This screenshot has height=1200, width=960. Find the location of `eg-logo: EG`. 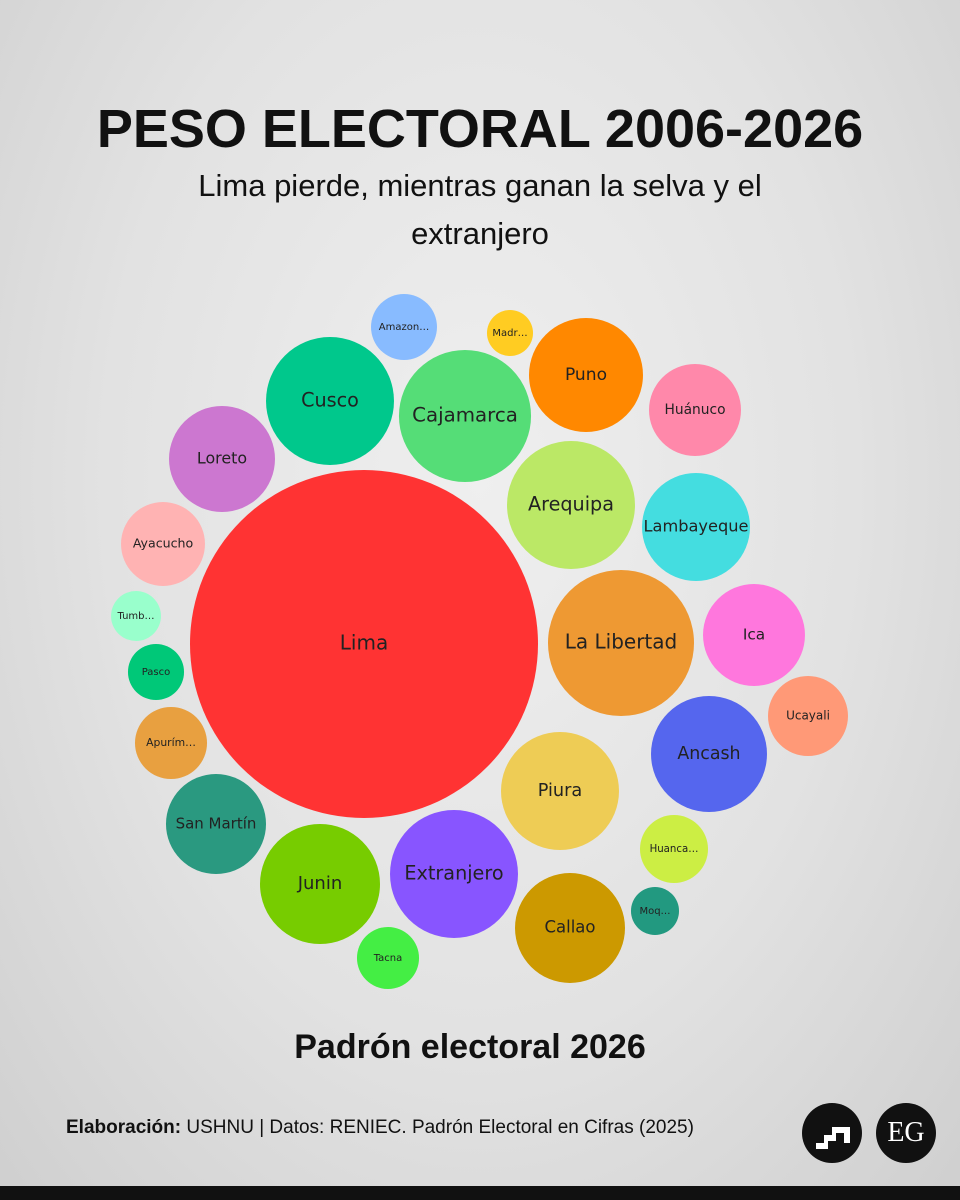

eg-logo: EG is located at coordinates (906, 1133).